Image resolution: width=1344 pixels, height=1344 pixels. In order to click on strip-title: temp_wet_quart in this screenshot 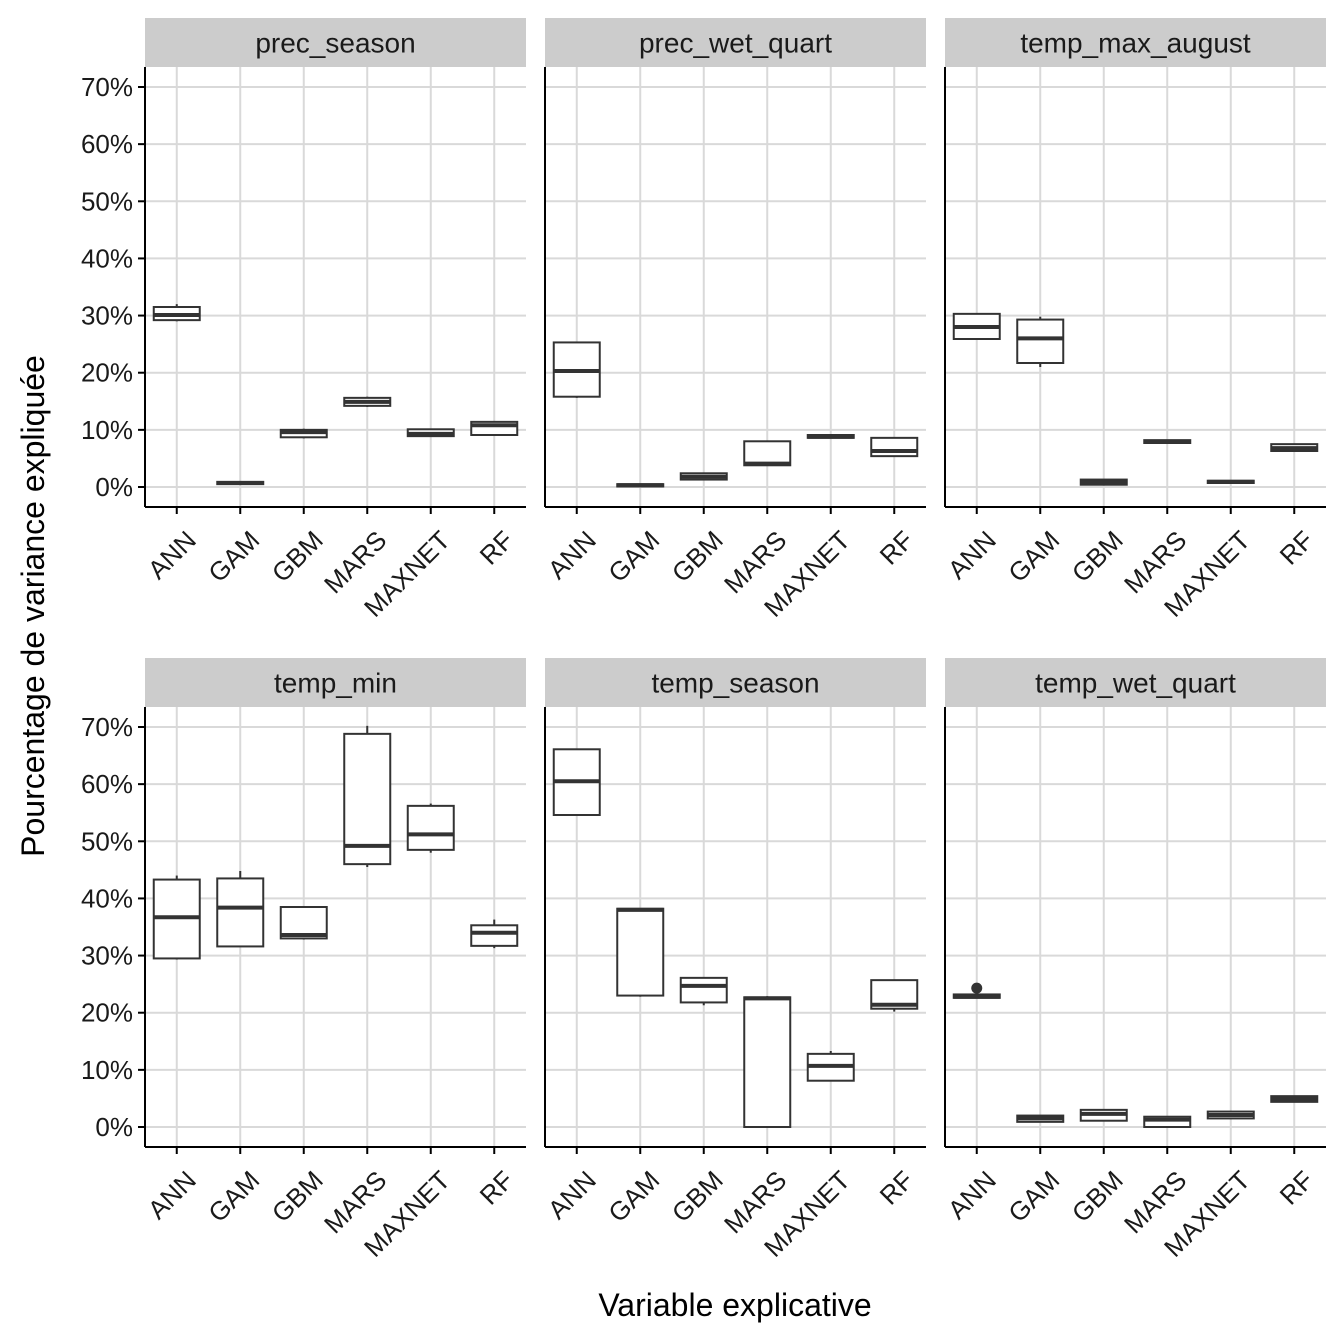, I will do `click(1135, 683)`.